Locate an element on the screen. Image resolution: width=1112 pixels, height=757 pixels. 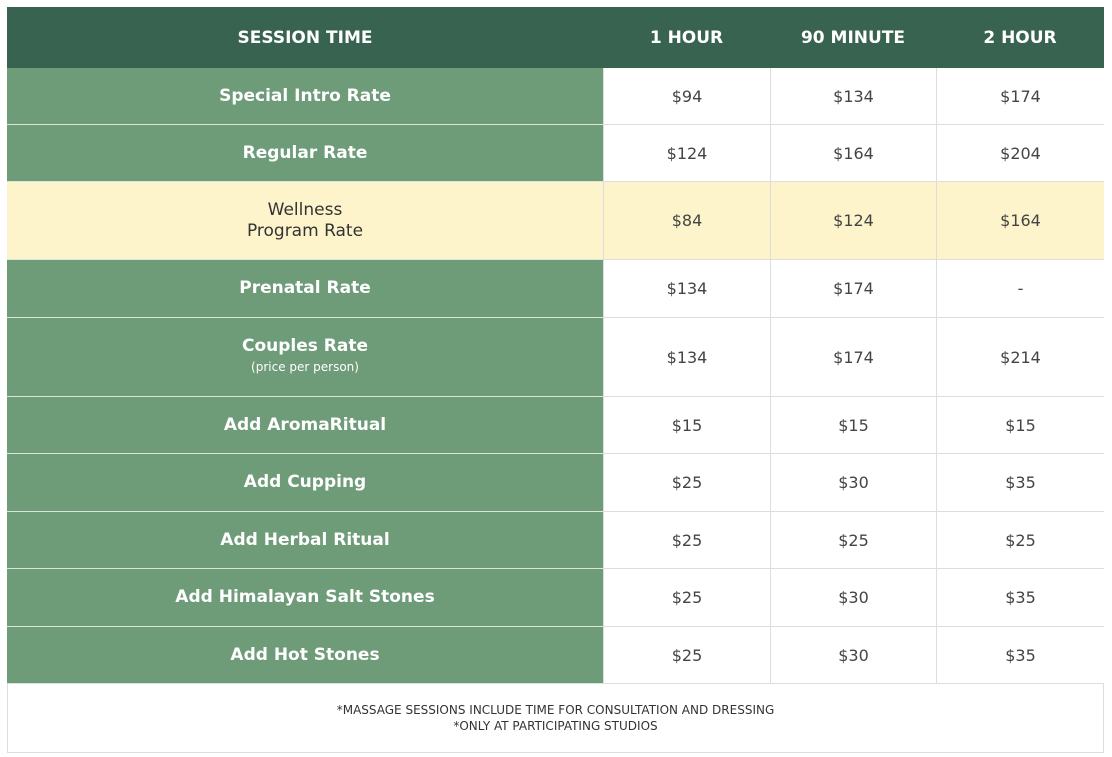
row-label: Couples Rate (price per person) is located at coordinates (305, 357).